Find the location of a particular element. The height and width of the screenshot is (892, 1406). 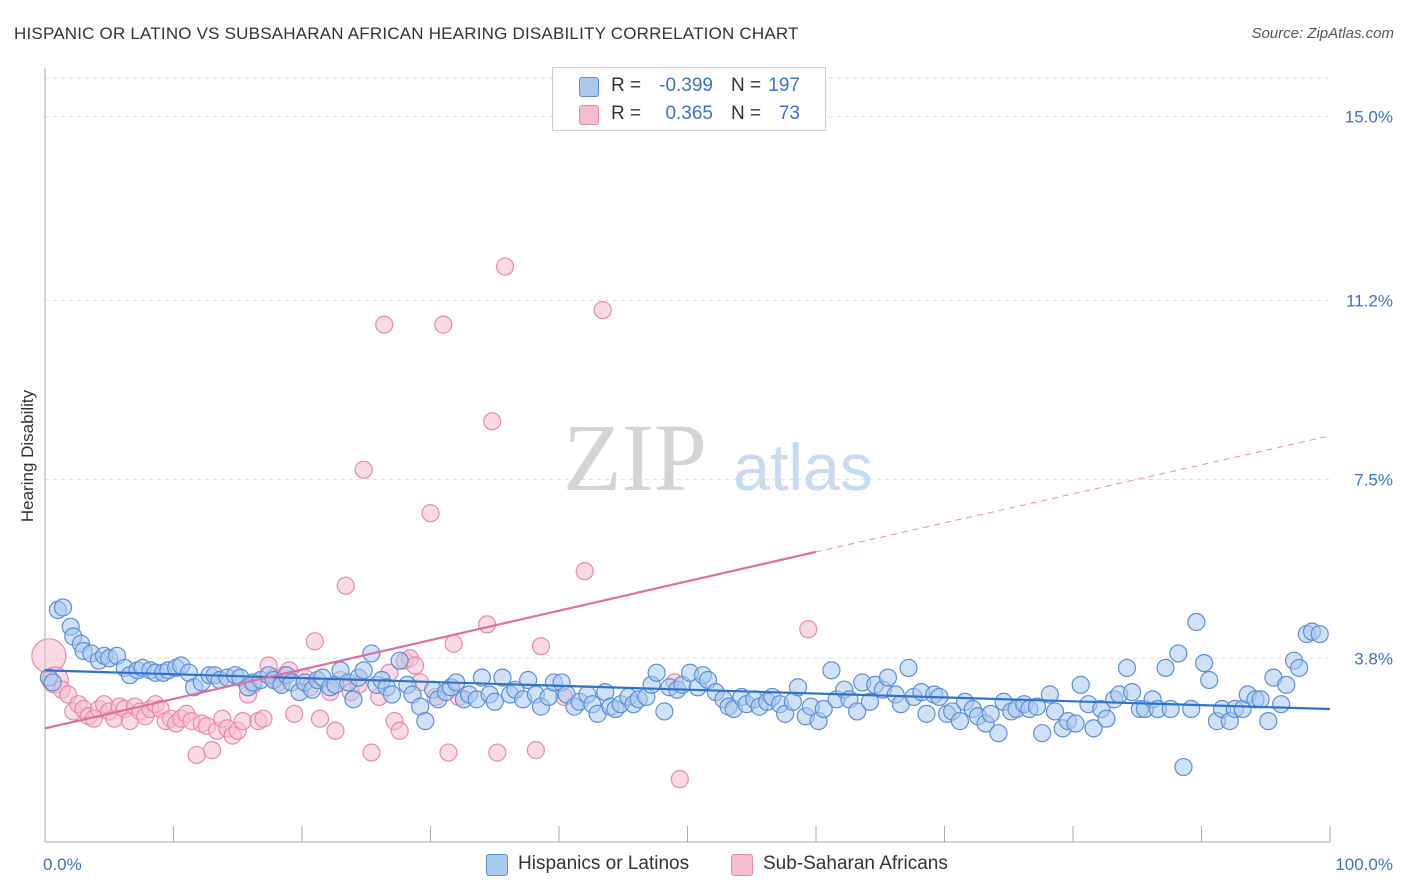

watermark: ZIP atlas is located at coordinates (718, 457).